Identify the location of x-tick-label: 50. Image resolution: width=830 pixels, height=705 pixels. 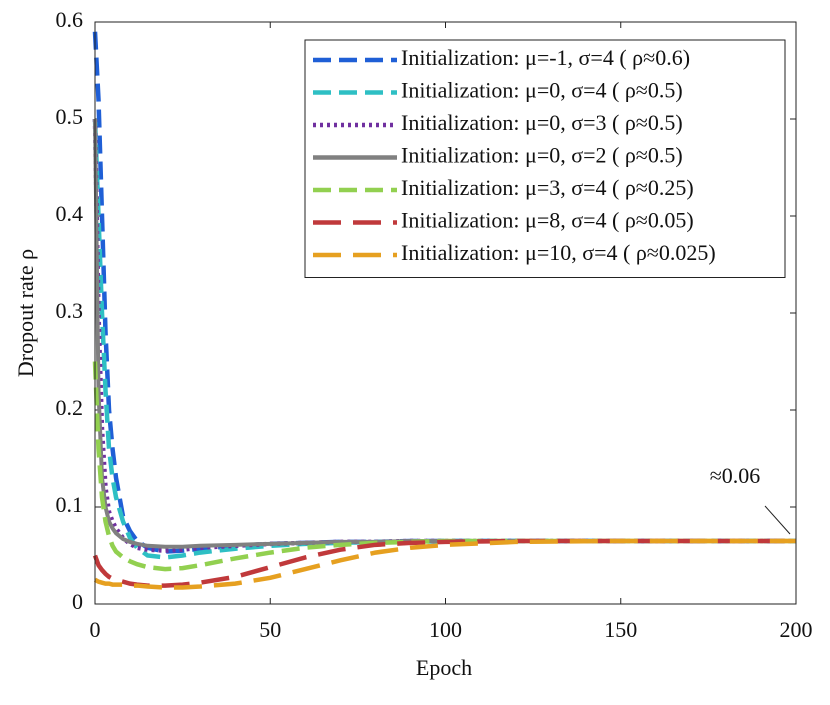
(270, 629).